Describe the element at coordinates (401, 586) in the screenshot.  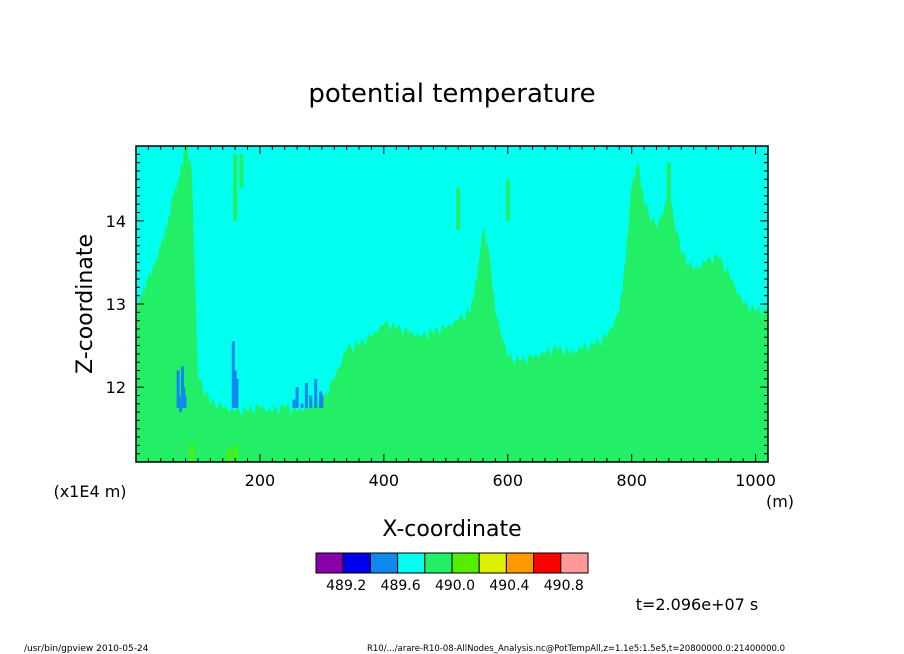
I see `colorbar-label: 489.6` at that location.